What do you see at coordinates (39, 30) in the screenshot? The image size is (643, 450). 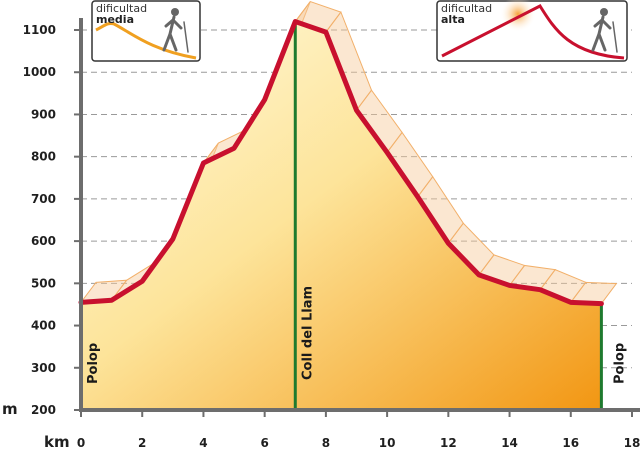 I see `y-tick-label-1100: 1100` at bounding box center [39, 30].